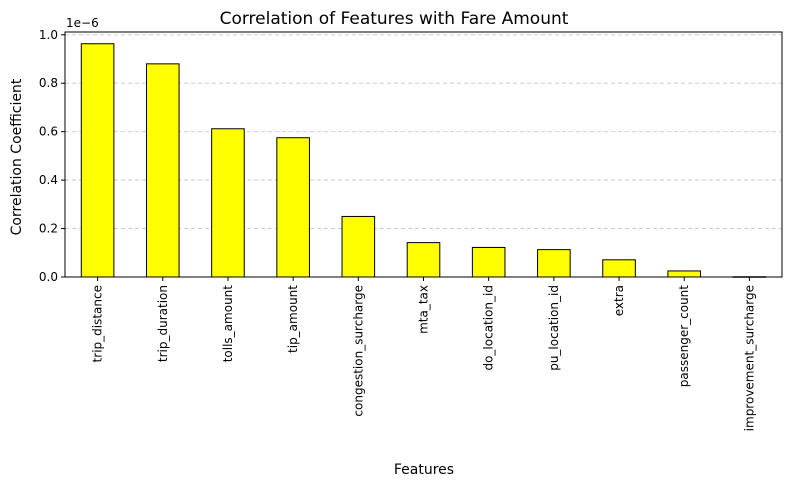 This screenshot has width=790, height=490. Describe the element at coordinates (48, 35) in the screenshot. I see `y-tick-label: 1.0` at that location.